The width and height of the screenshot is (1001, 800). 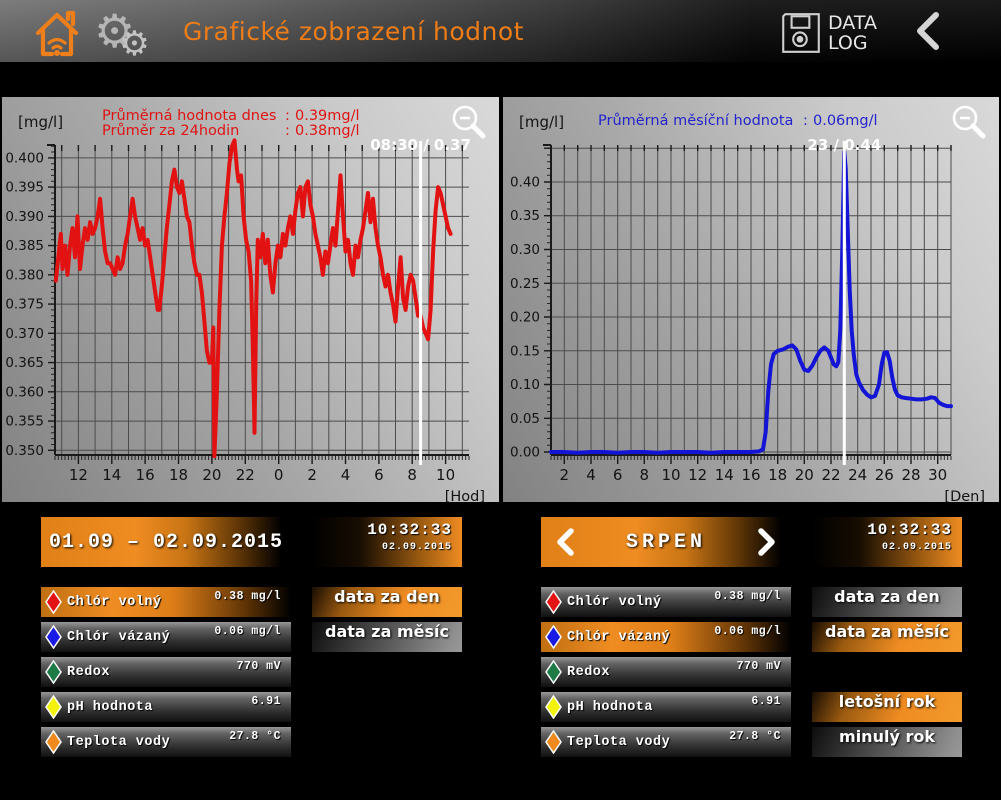 What do you see at coordinates (910, 475) in the screenshot?
I see `svg-text: 28` at bounding box center [910, 475].